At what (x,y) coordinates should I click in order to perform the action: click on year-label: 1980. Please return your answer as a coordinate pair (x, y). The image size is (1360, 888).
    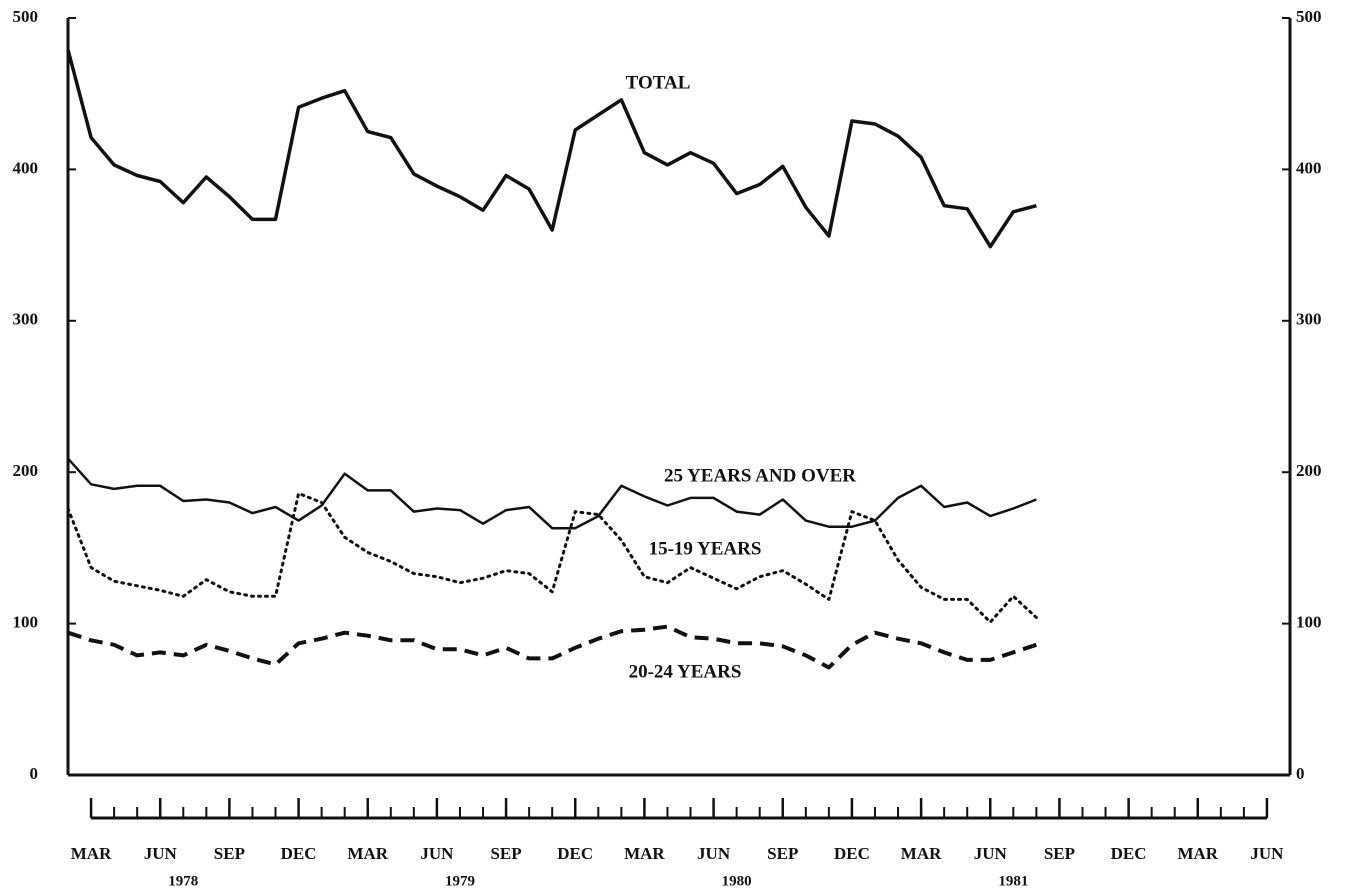
    Looking at the image, I should click on (737, 880).